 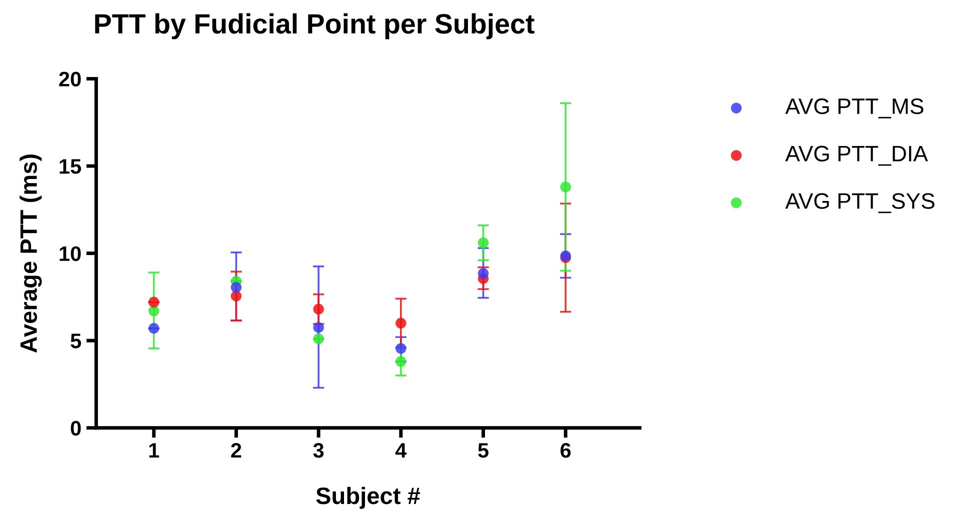 I want to click on x-axis-title: Subject #, so click(x=368, y=497).